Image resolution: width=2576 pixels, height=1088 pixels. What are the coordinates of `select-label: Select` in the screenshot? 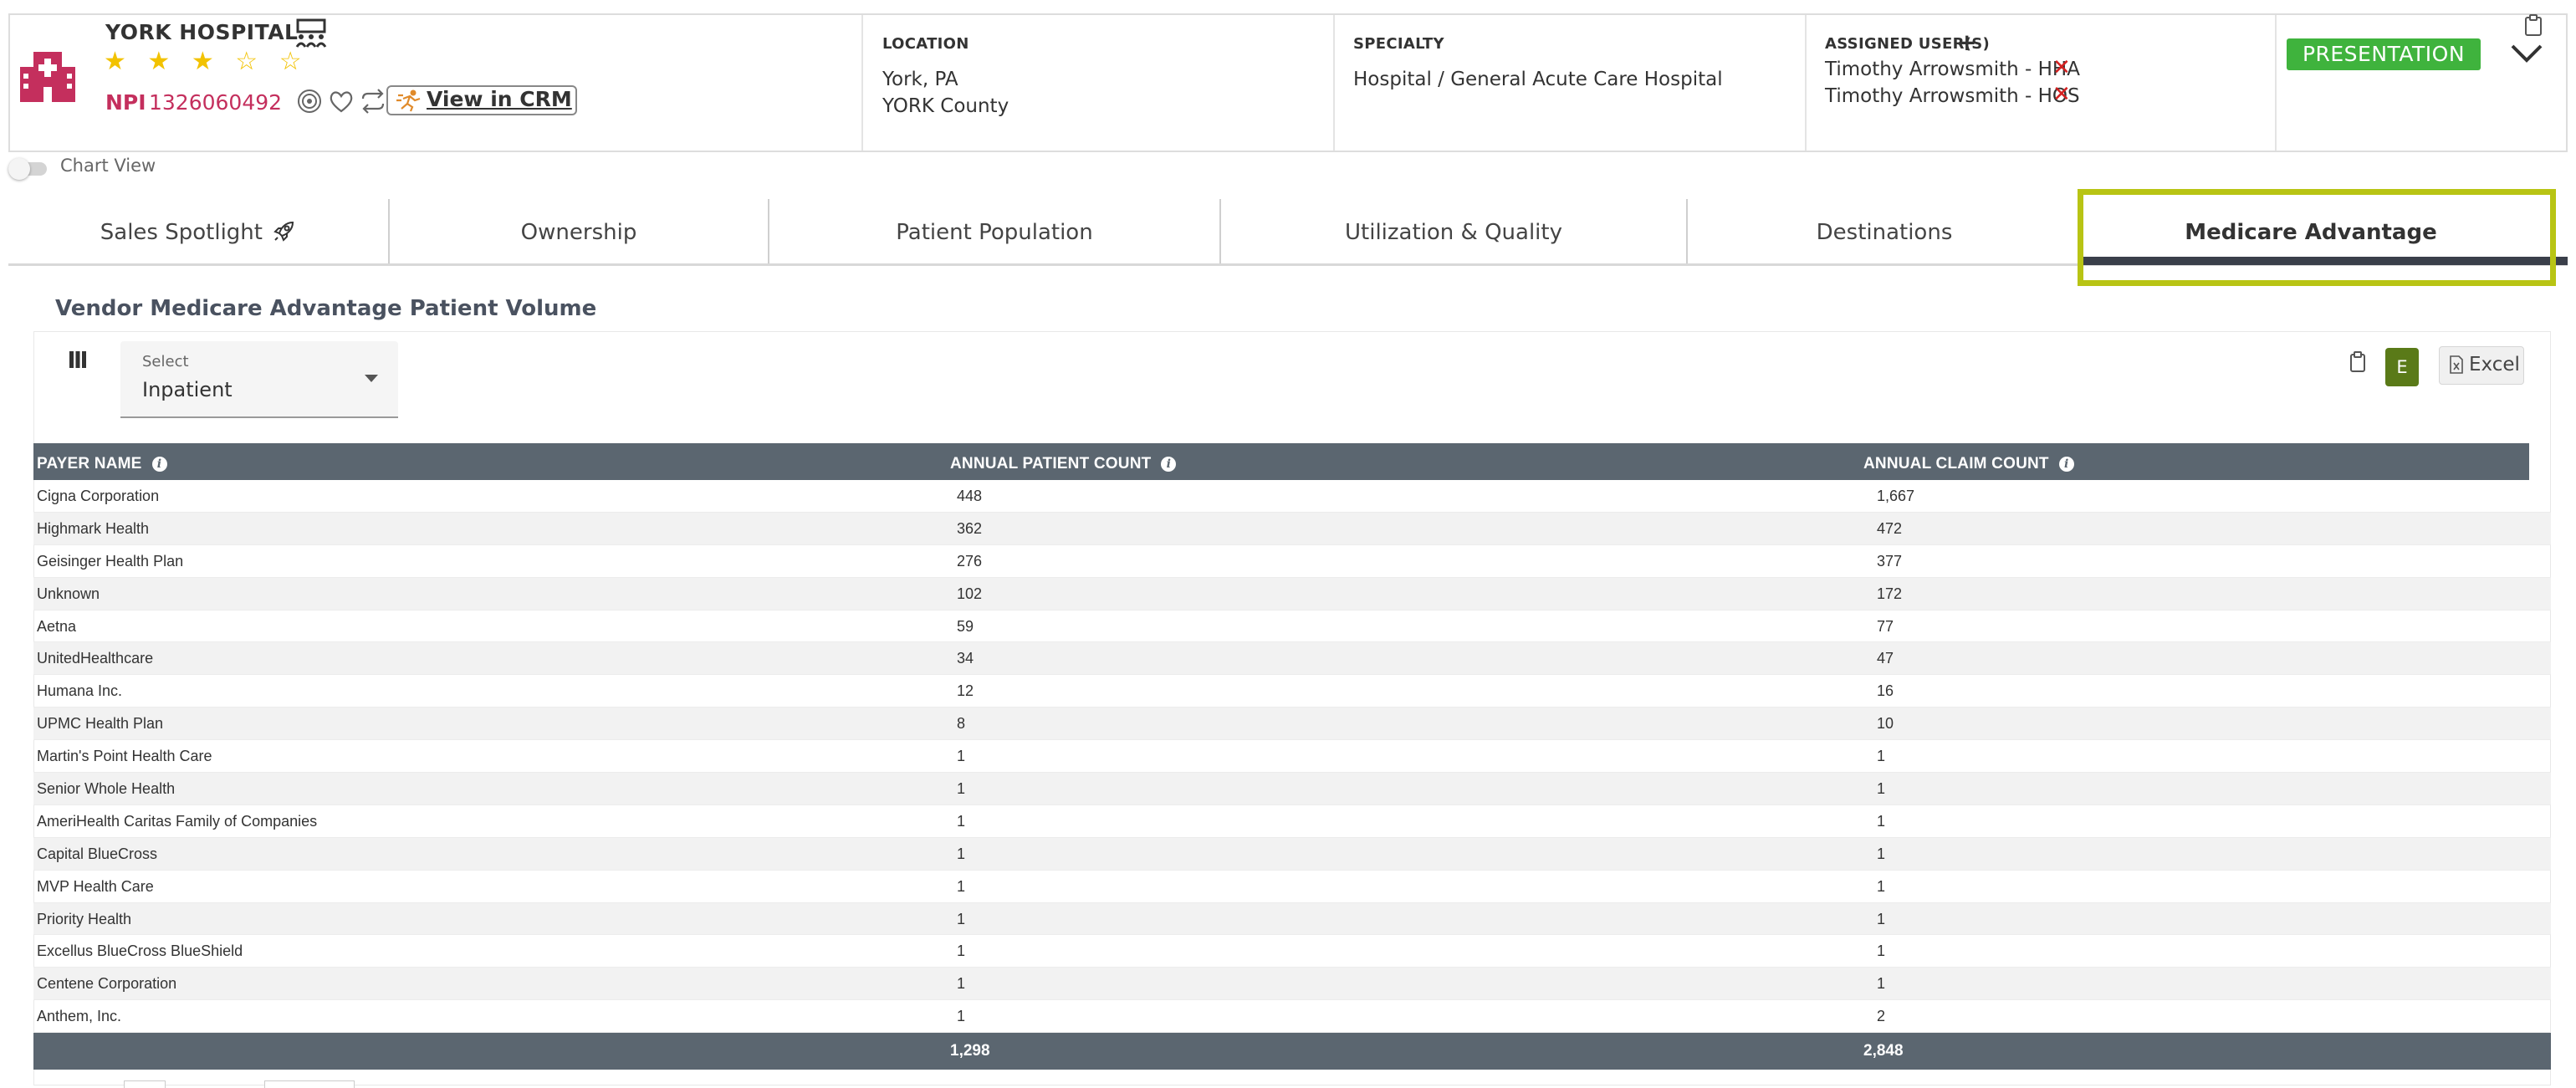 It's located at (165, 362).